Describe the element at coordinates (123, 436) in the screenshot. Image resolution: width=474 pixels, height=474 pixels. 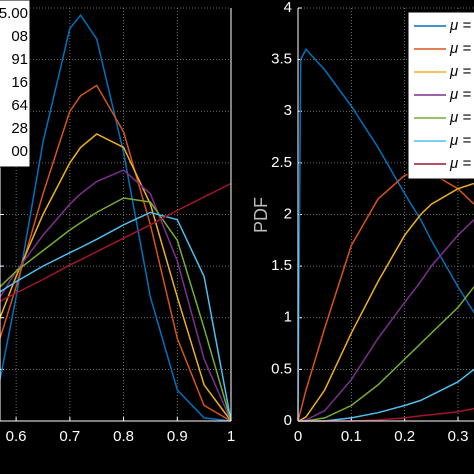
I see `x-tick-label: 0.8` at that location.